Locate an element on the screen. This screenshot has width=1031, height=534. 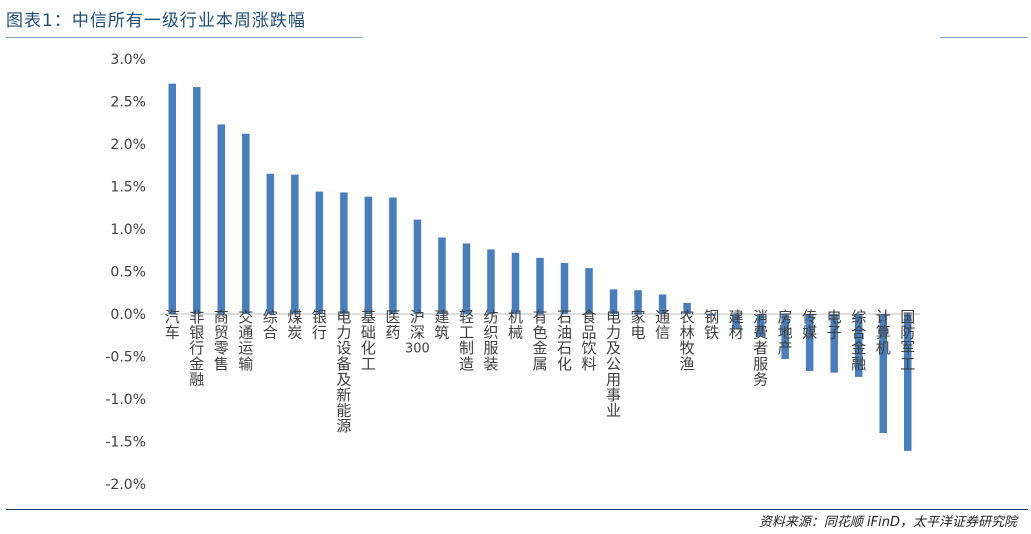
category-label: 计算机 is located at coordinates (883, 332).